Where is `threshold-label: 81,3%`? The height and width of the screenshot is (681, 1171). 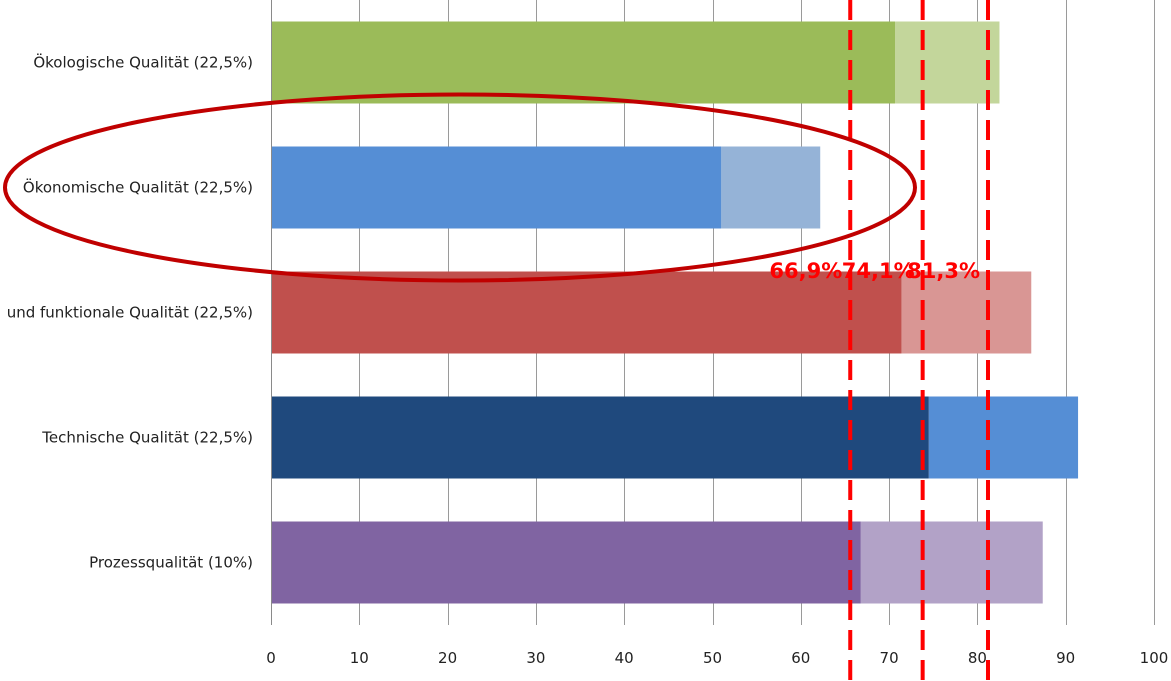
threshold-label: 81,3% is located at coordinates (943, 271).